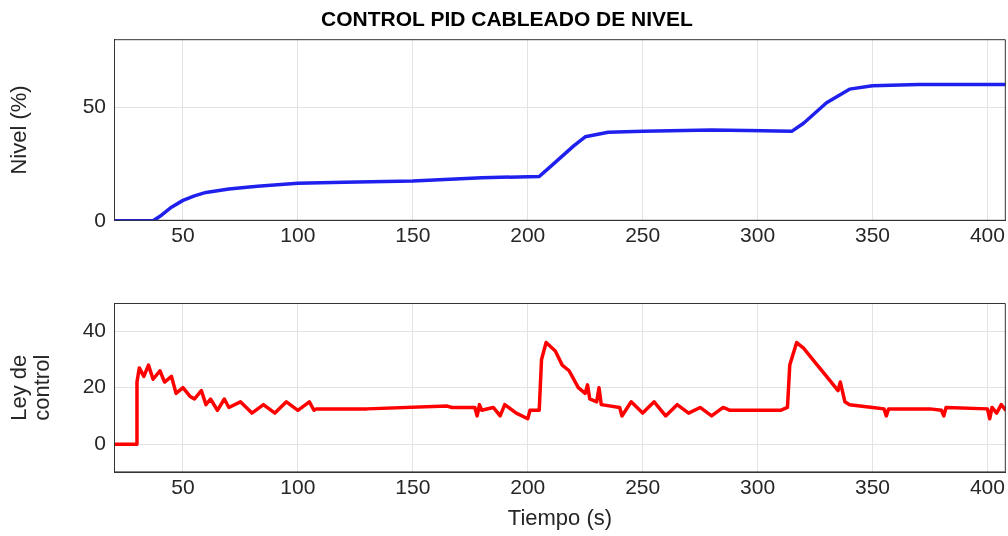 The width and height of the screenshot is (1008, 536). What do you see at coordinates (94, 386) in the screenshot?
I see `y-tick-label: 20` at bounding box center [94, 386].